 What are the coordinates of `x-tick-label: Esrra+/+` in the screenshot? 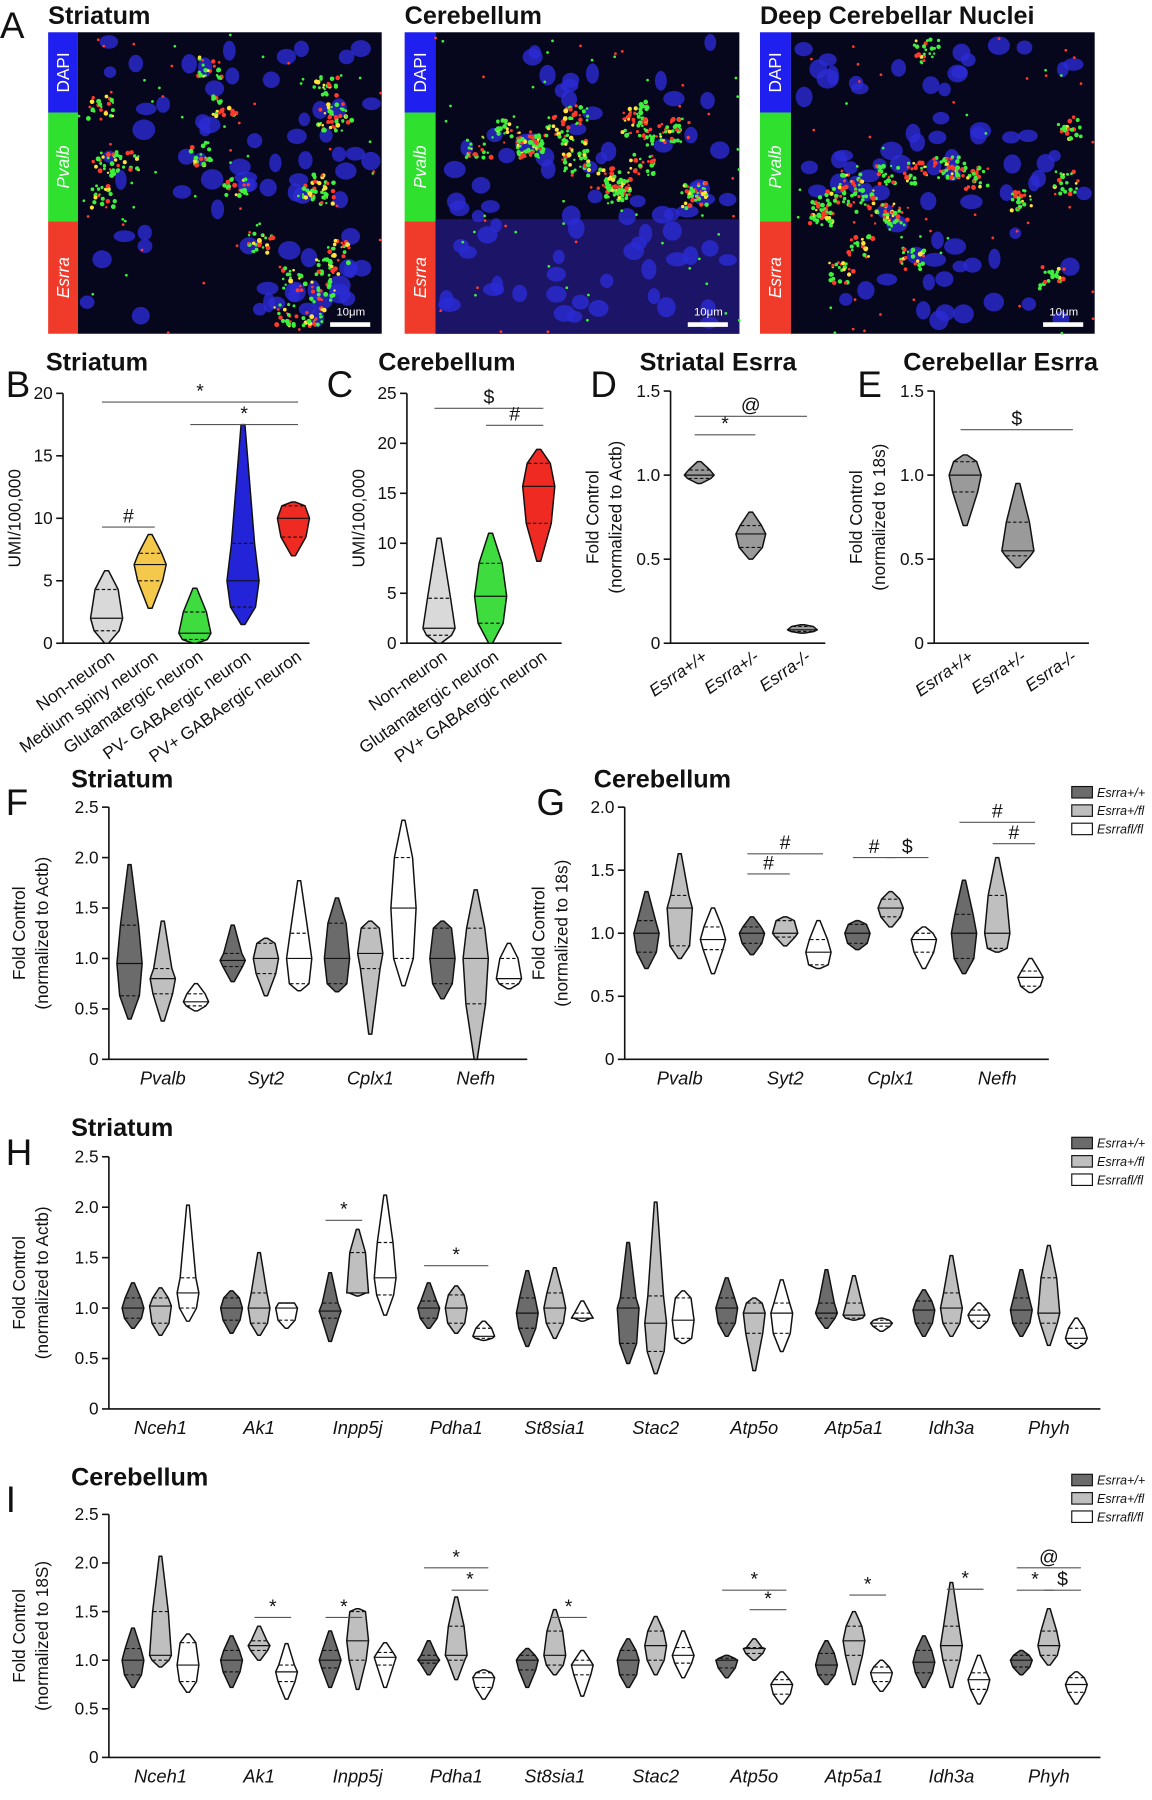 It's located at (943, 673).